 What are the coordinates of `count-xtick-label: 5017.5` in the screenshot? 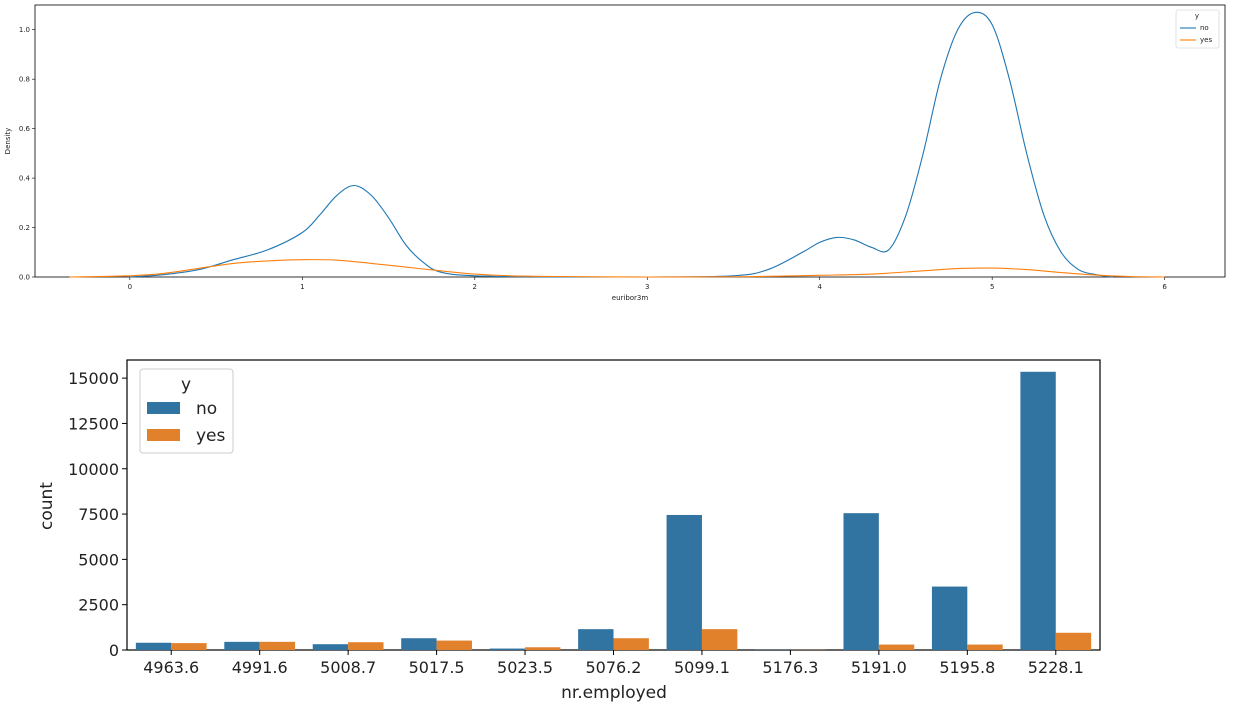 It's located at (437, 667).